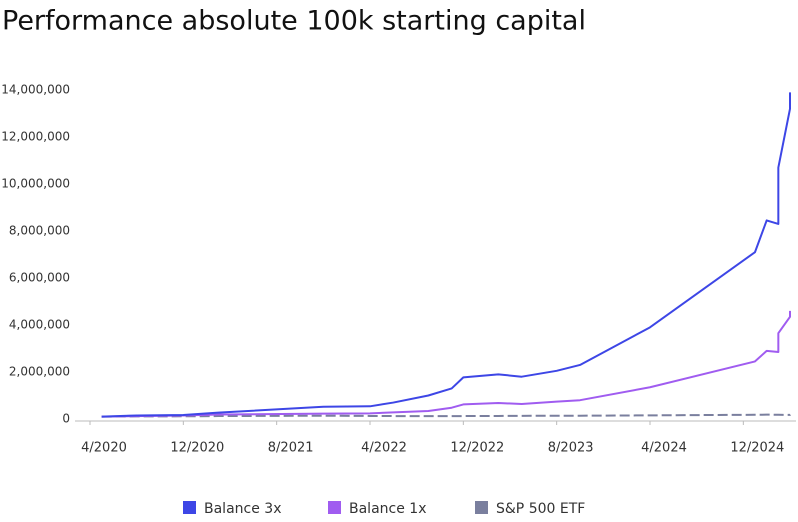  Describe the element at coordinates (384, 448) in the screenshot. I see `x-tick-label: 4/2022` at that location.